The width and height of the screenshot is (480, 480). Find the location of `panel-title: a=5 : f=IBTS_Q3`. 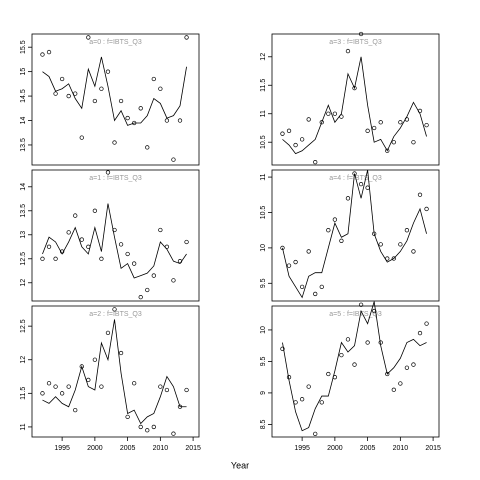

panel-title: a=5 : f=IBTS_Q3 is located at coordinates (355, 314).